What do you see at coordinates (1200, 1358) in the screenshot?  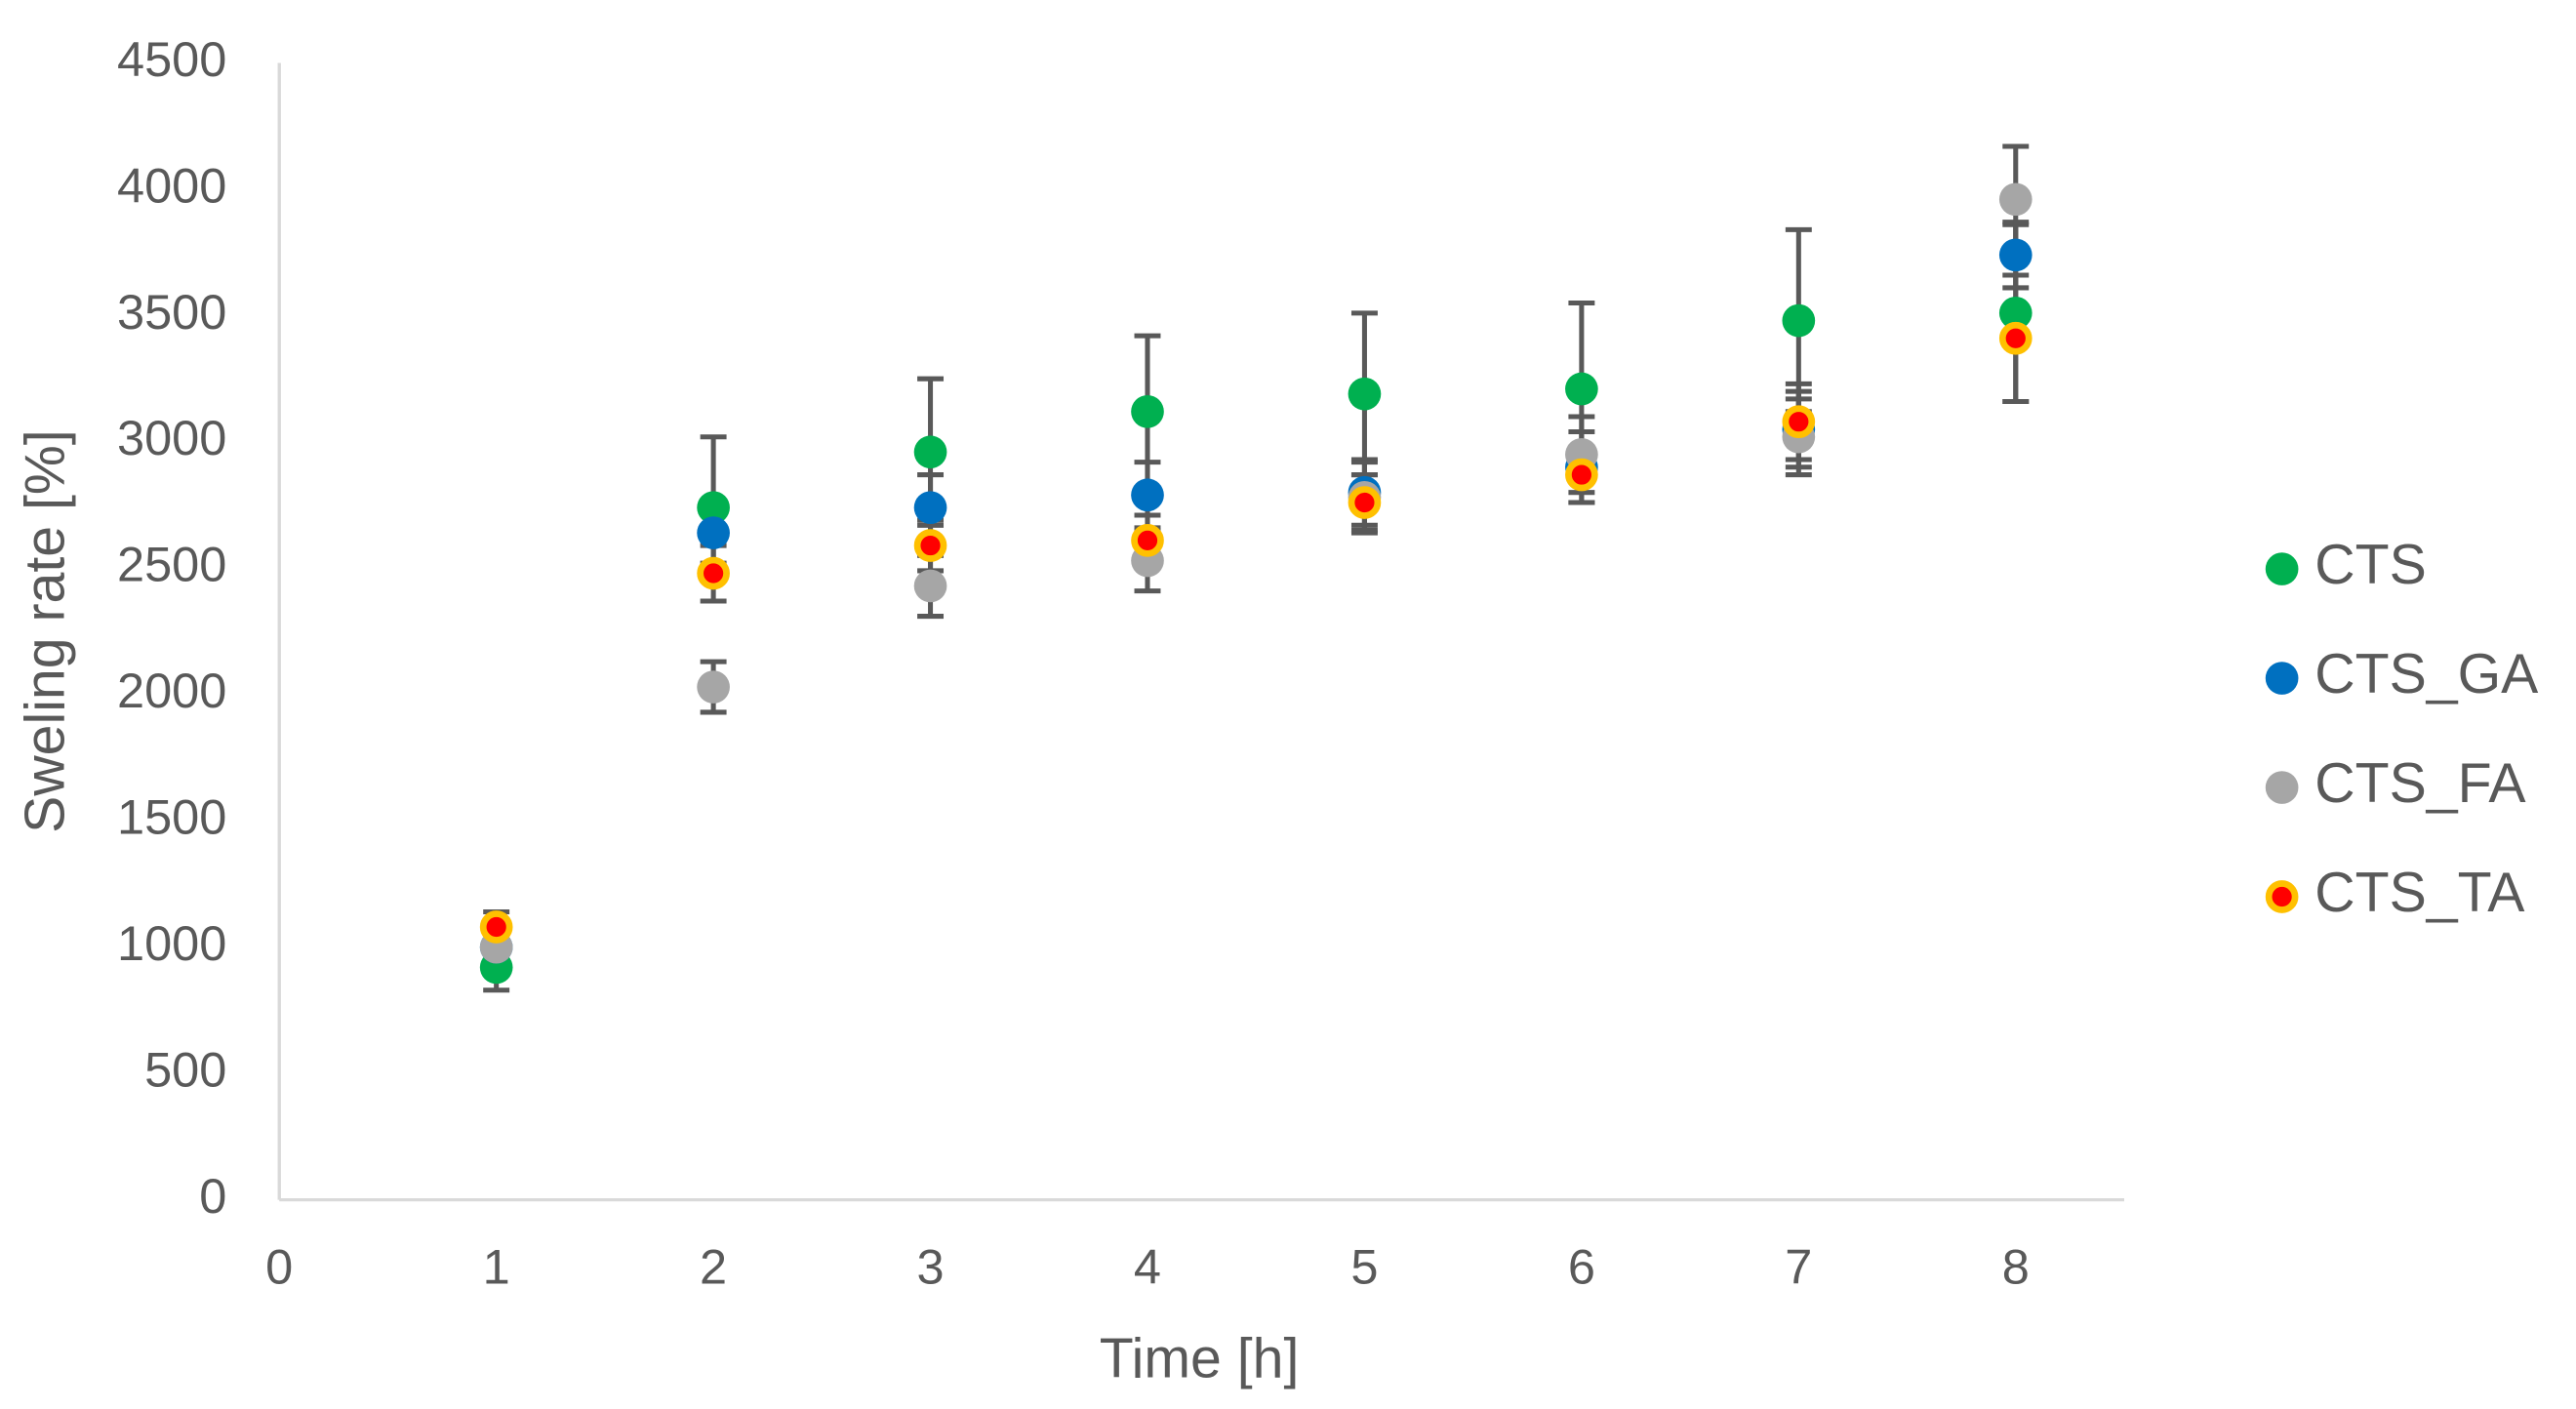 I see `x-axis-label: Time [h]` at bounding box center [1200, 1358].